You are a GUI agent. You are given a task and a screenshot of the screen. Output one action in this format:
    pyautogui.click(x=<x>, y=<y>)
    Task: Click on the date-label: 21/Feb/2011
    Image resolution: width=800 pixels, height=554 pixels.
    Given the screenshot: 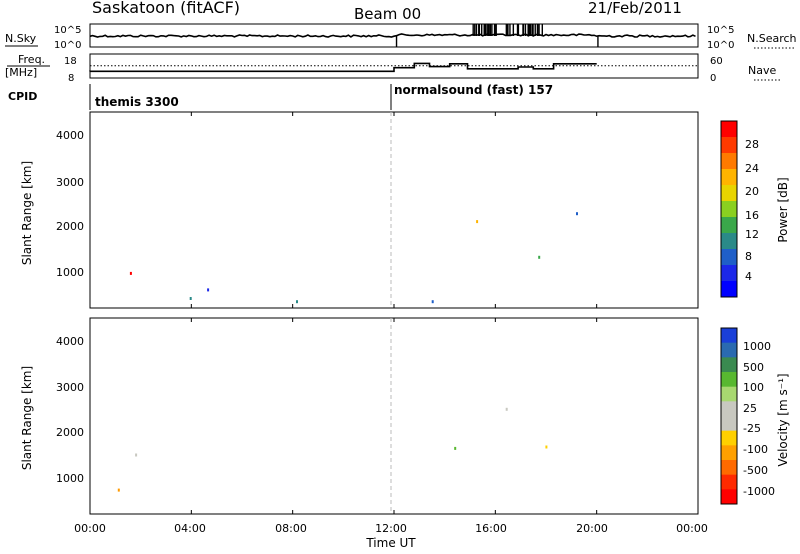 What is the action you would take?
    pyautogui.click(x=635, y=8)
    